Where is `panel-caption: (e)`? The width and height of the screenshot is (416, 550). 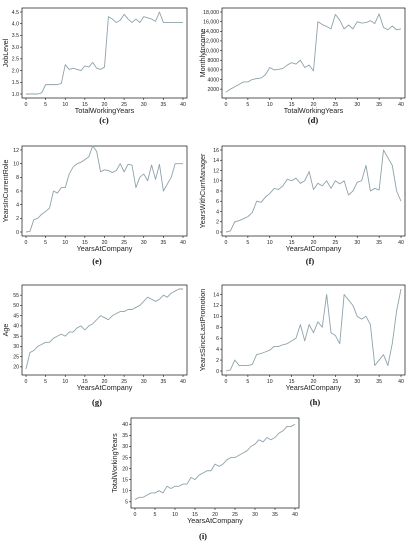 panel-caption: (e) is located at coordinates (97, 261).